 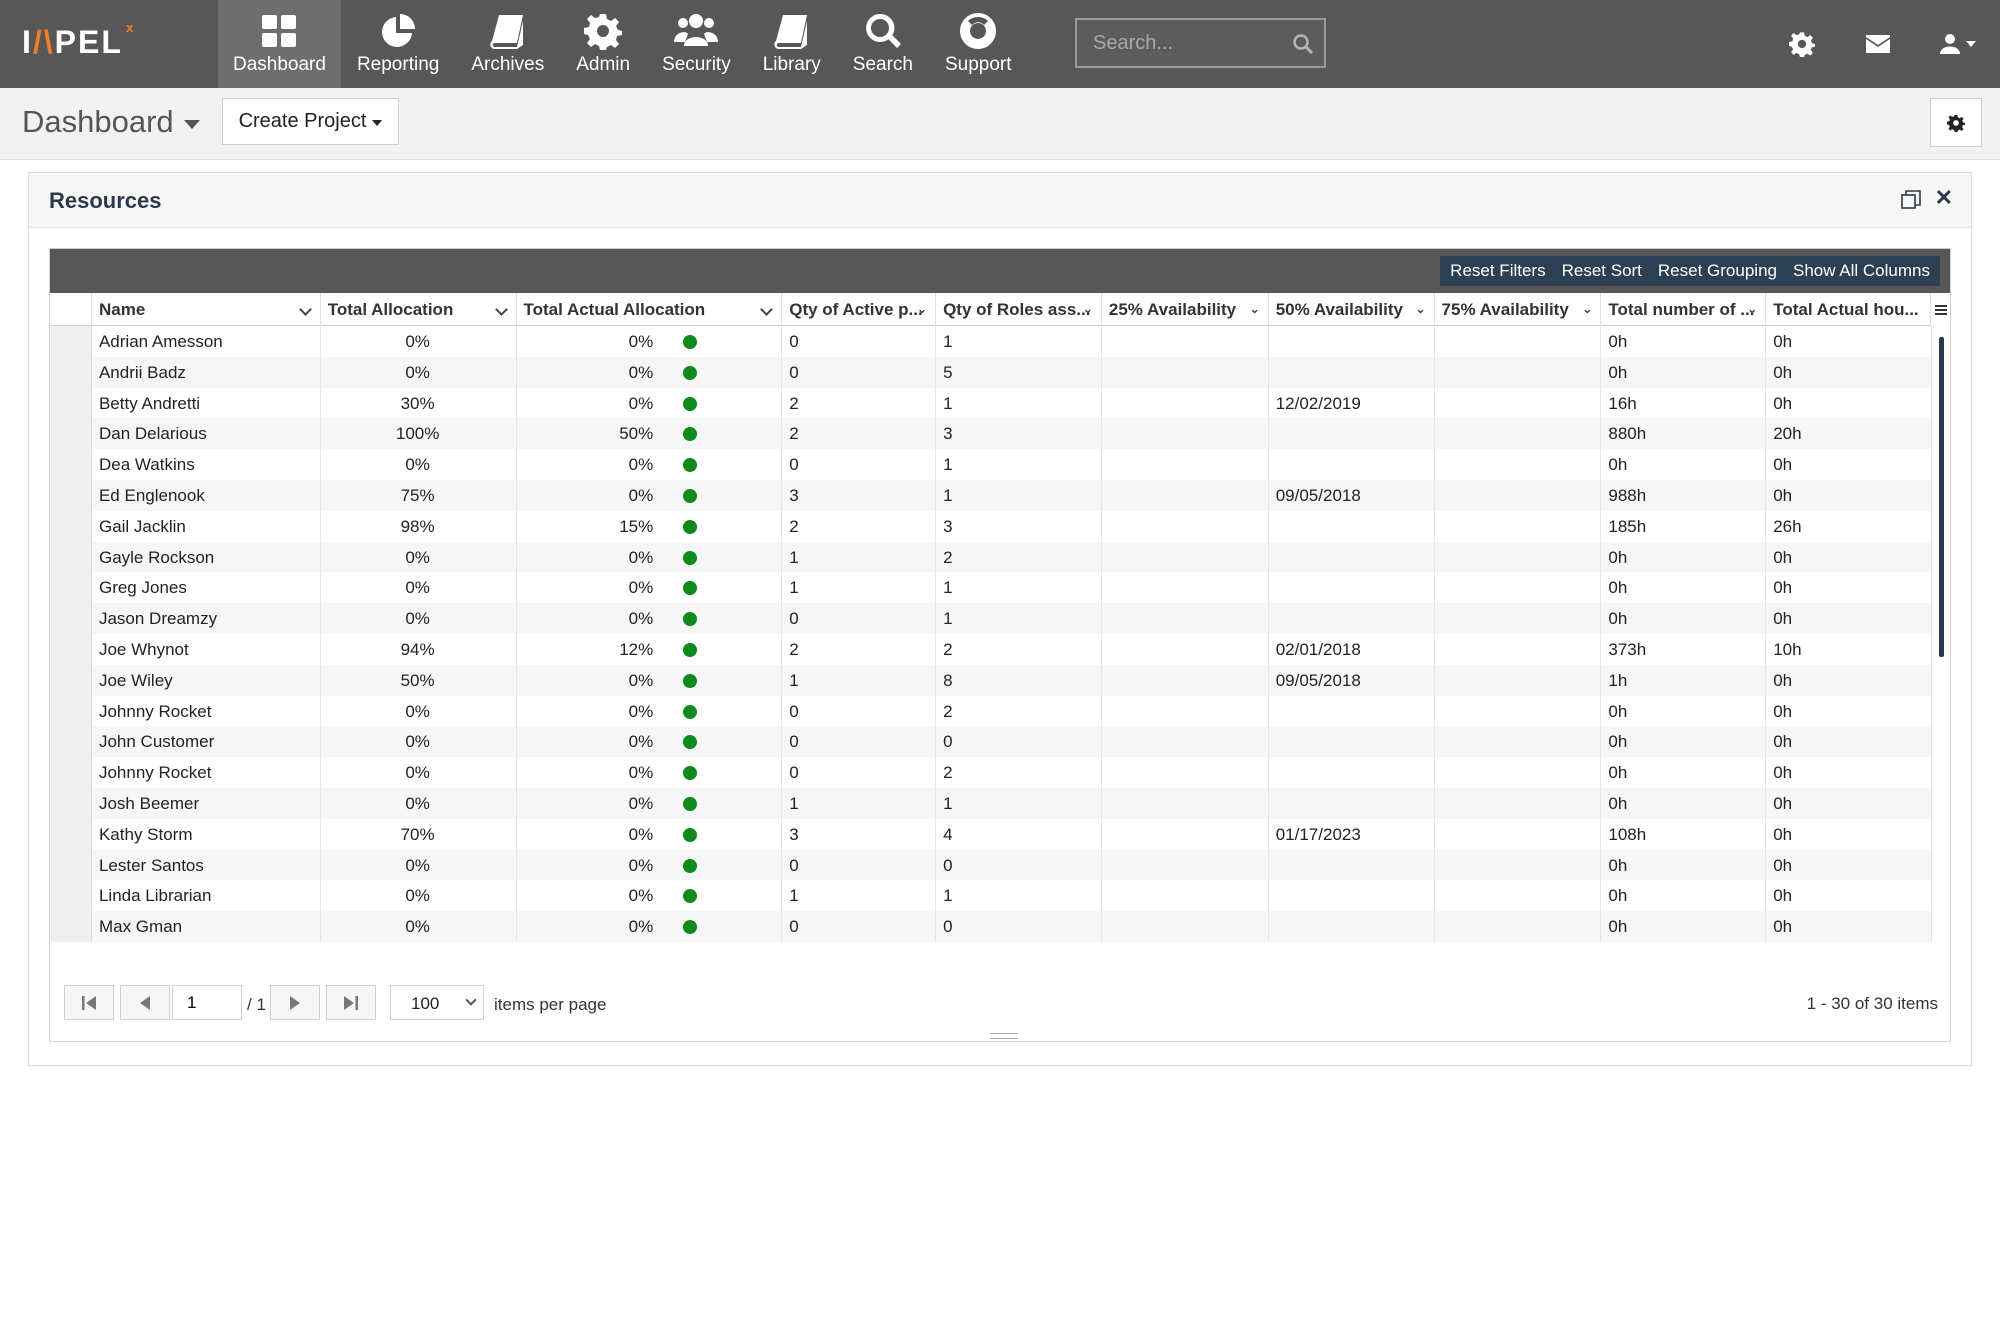 What do you see at coordinates (883, 44) in the screenshot?
I see `nav-search: Search` at bounding box center [883, 44].